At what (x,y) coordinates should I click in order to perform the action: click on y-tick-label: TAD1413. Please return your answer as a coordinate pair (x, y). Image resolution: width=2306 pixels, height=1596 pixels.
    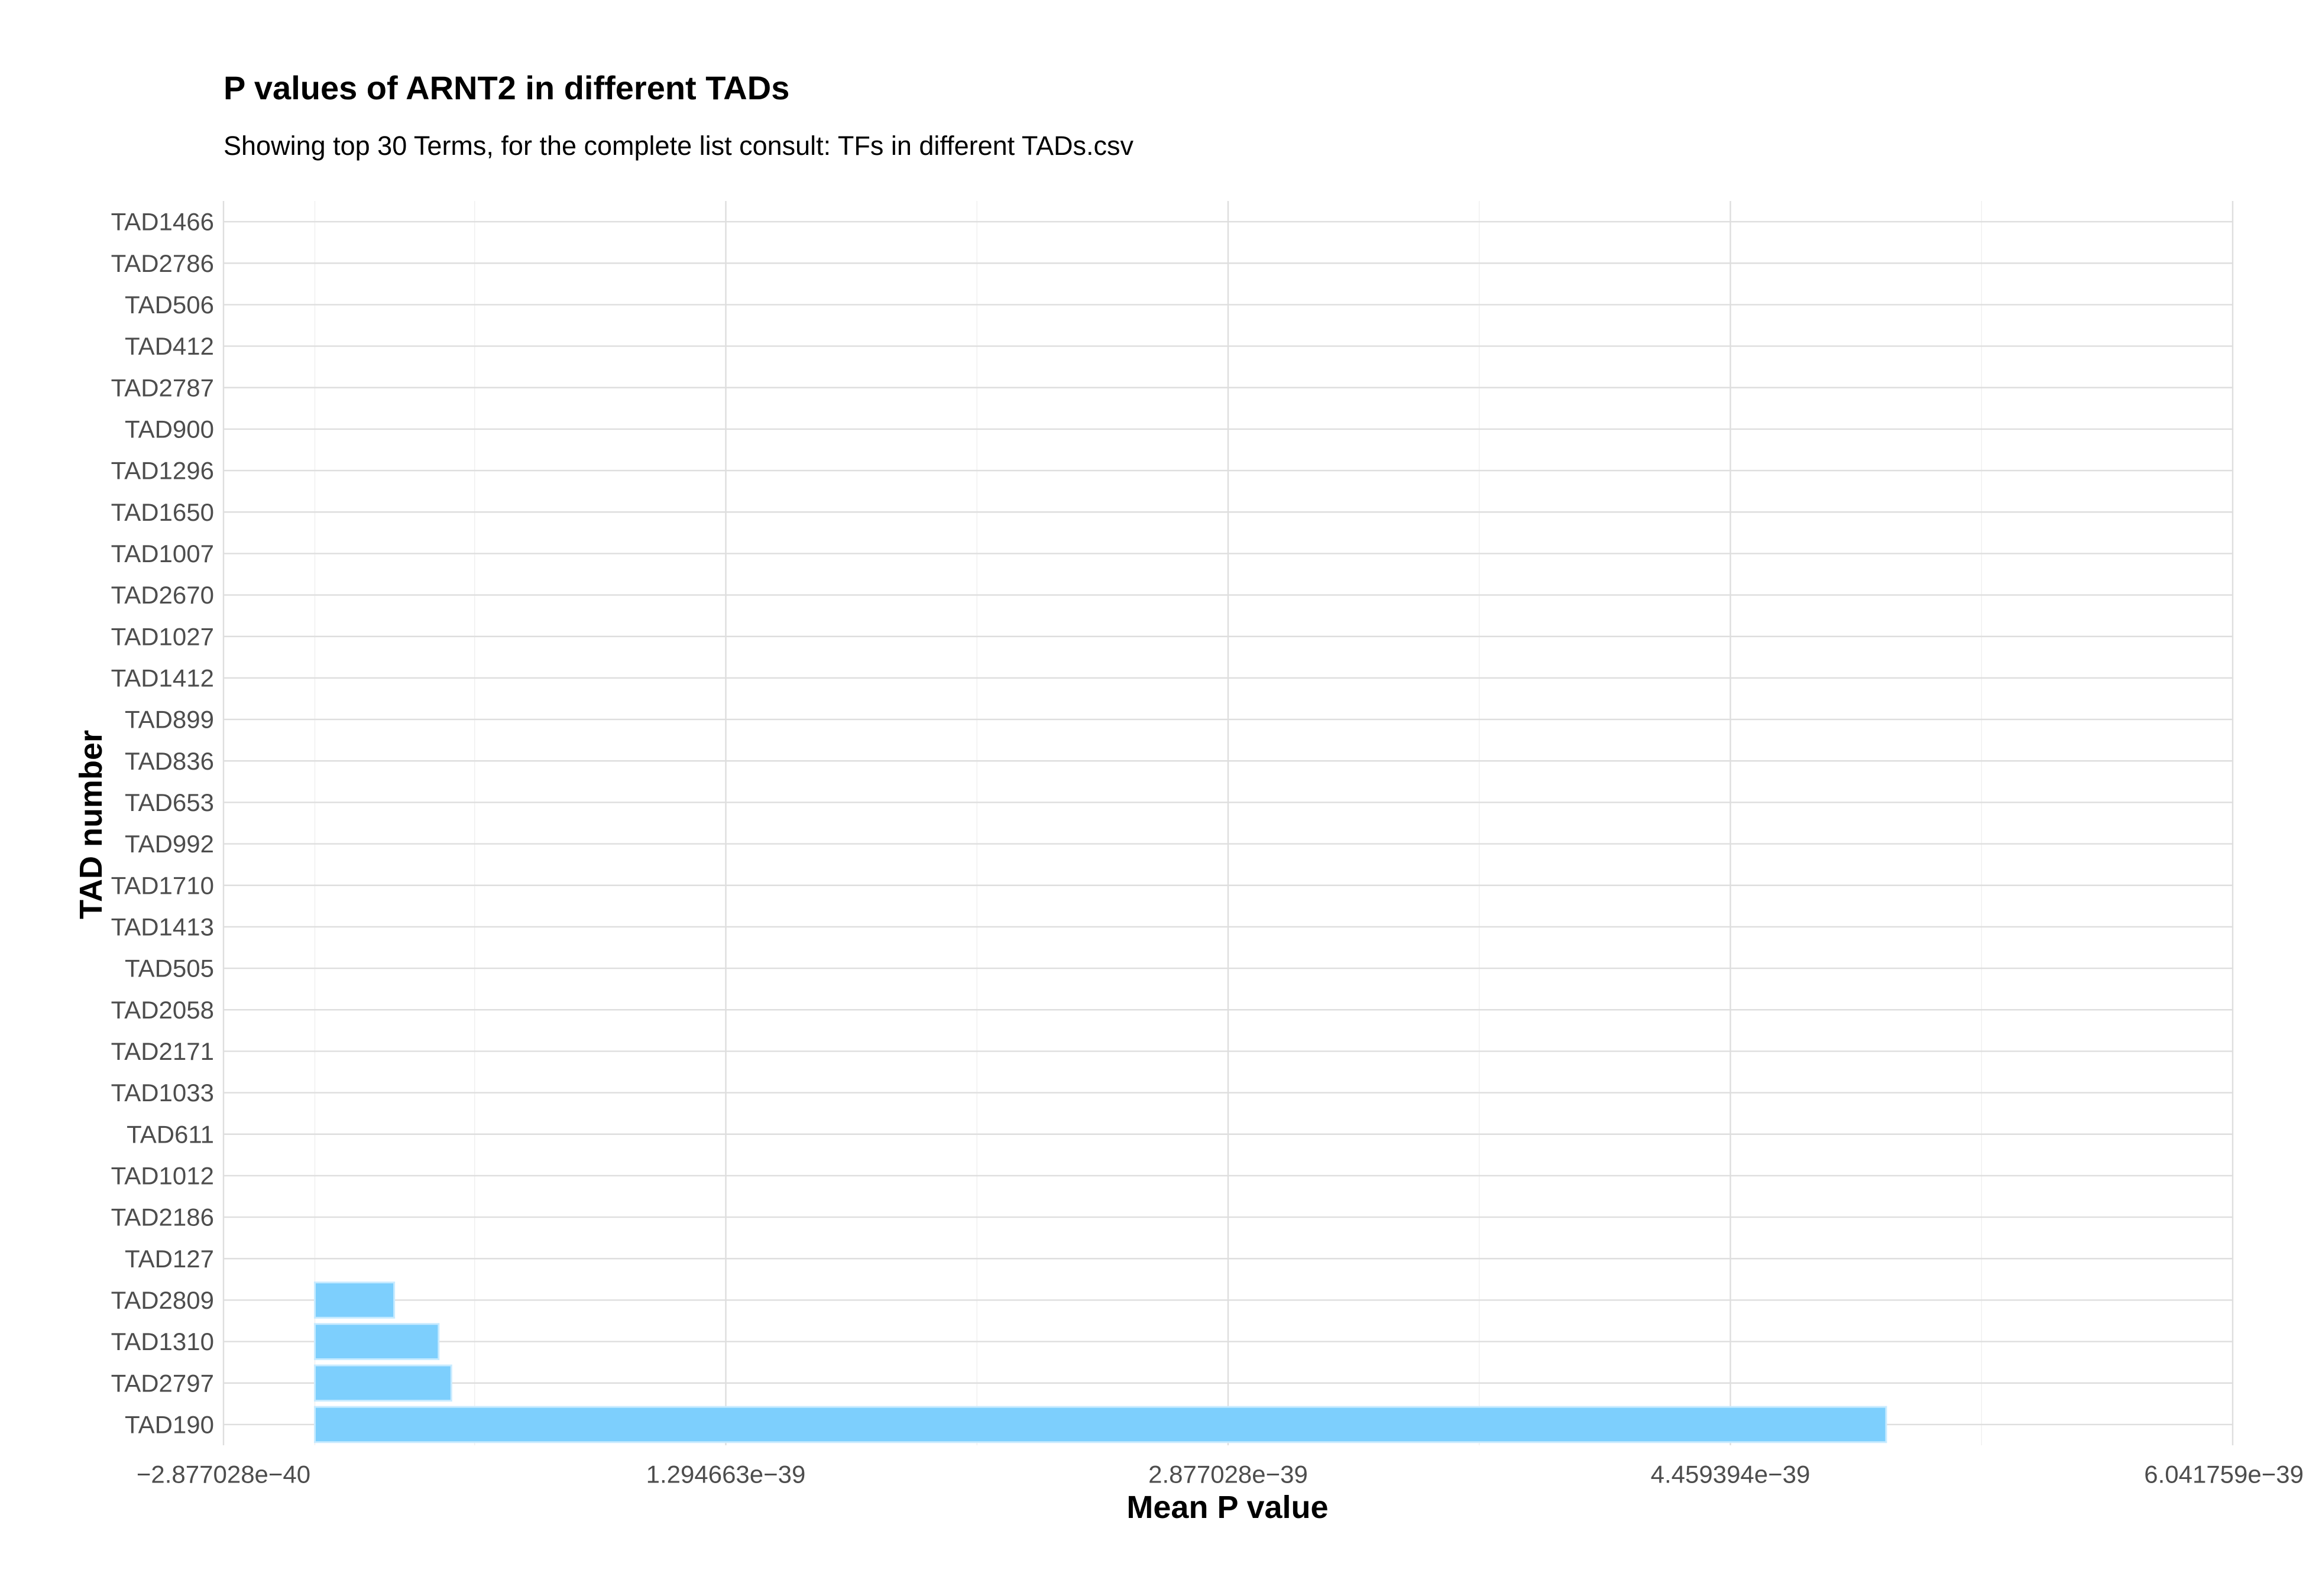
    Looking at the image, I should click on (162, 927).